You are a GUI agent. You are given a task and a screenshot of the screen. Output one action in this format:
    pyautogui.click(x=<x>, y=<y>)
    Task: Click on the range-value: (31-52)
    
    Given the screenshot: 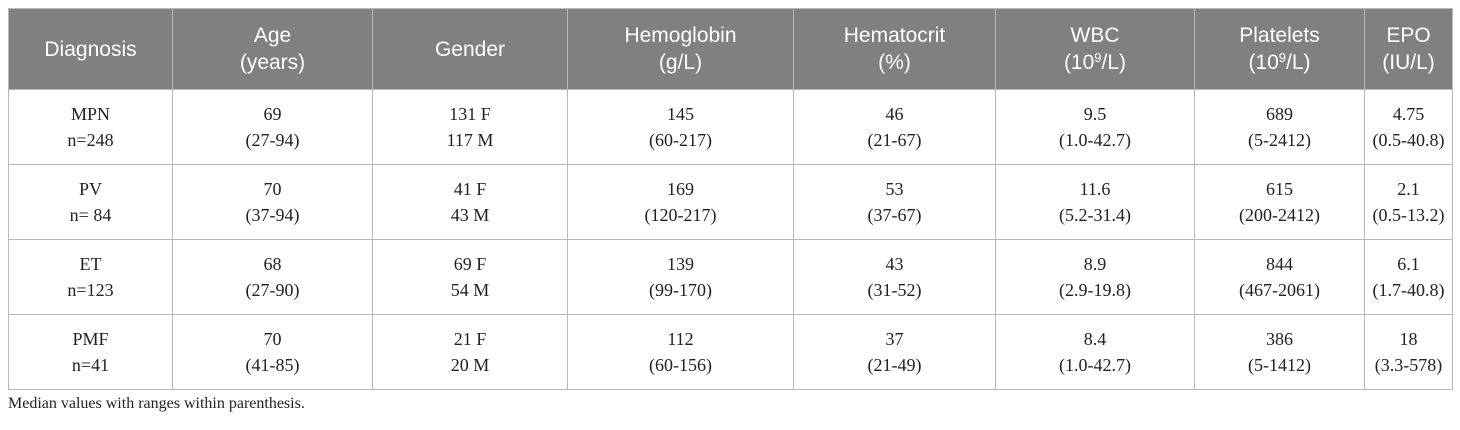 What is the action you would take?
    pyautogui.click(x=894, y=290)
    